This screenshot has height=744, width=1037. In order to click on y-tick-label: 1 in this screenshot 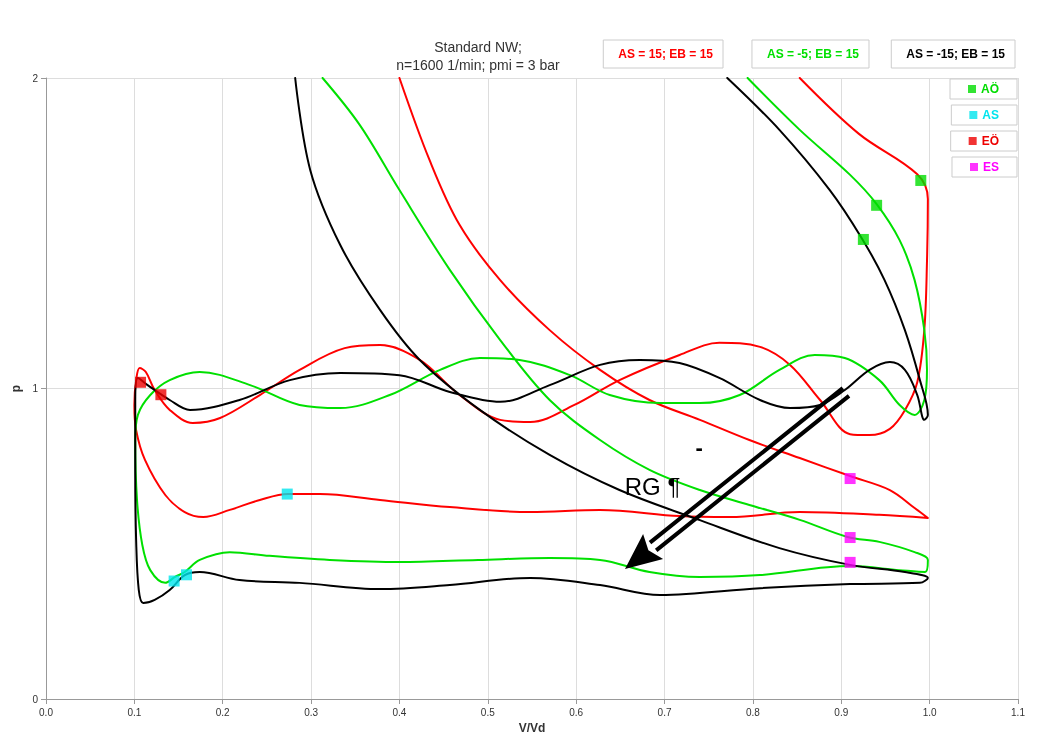, I will do `click(35, 388)`.